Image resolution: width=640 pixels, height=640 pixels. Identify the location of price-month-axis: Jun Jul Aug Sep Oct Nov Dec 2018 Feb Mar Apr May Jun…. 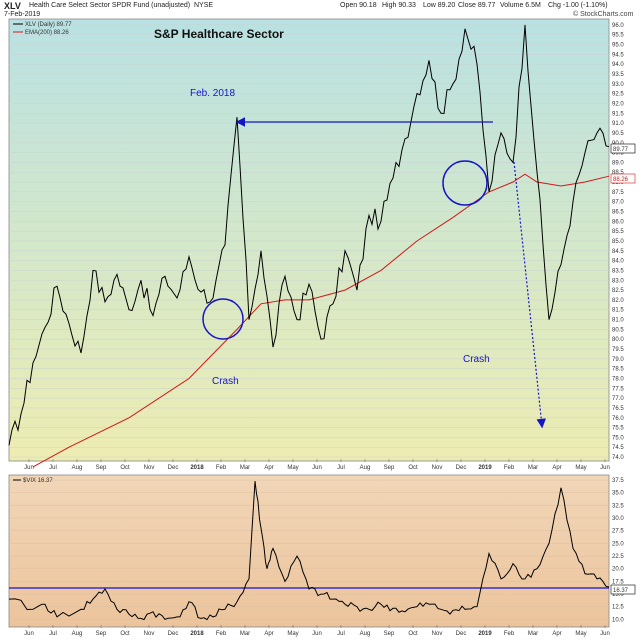
(317, 465).